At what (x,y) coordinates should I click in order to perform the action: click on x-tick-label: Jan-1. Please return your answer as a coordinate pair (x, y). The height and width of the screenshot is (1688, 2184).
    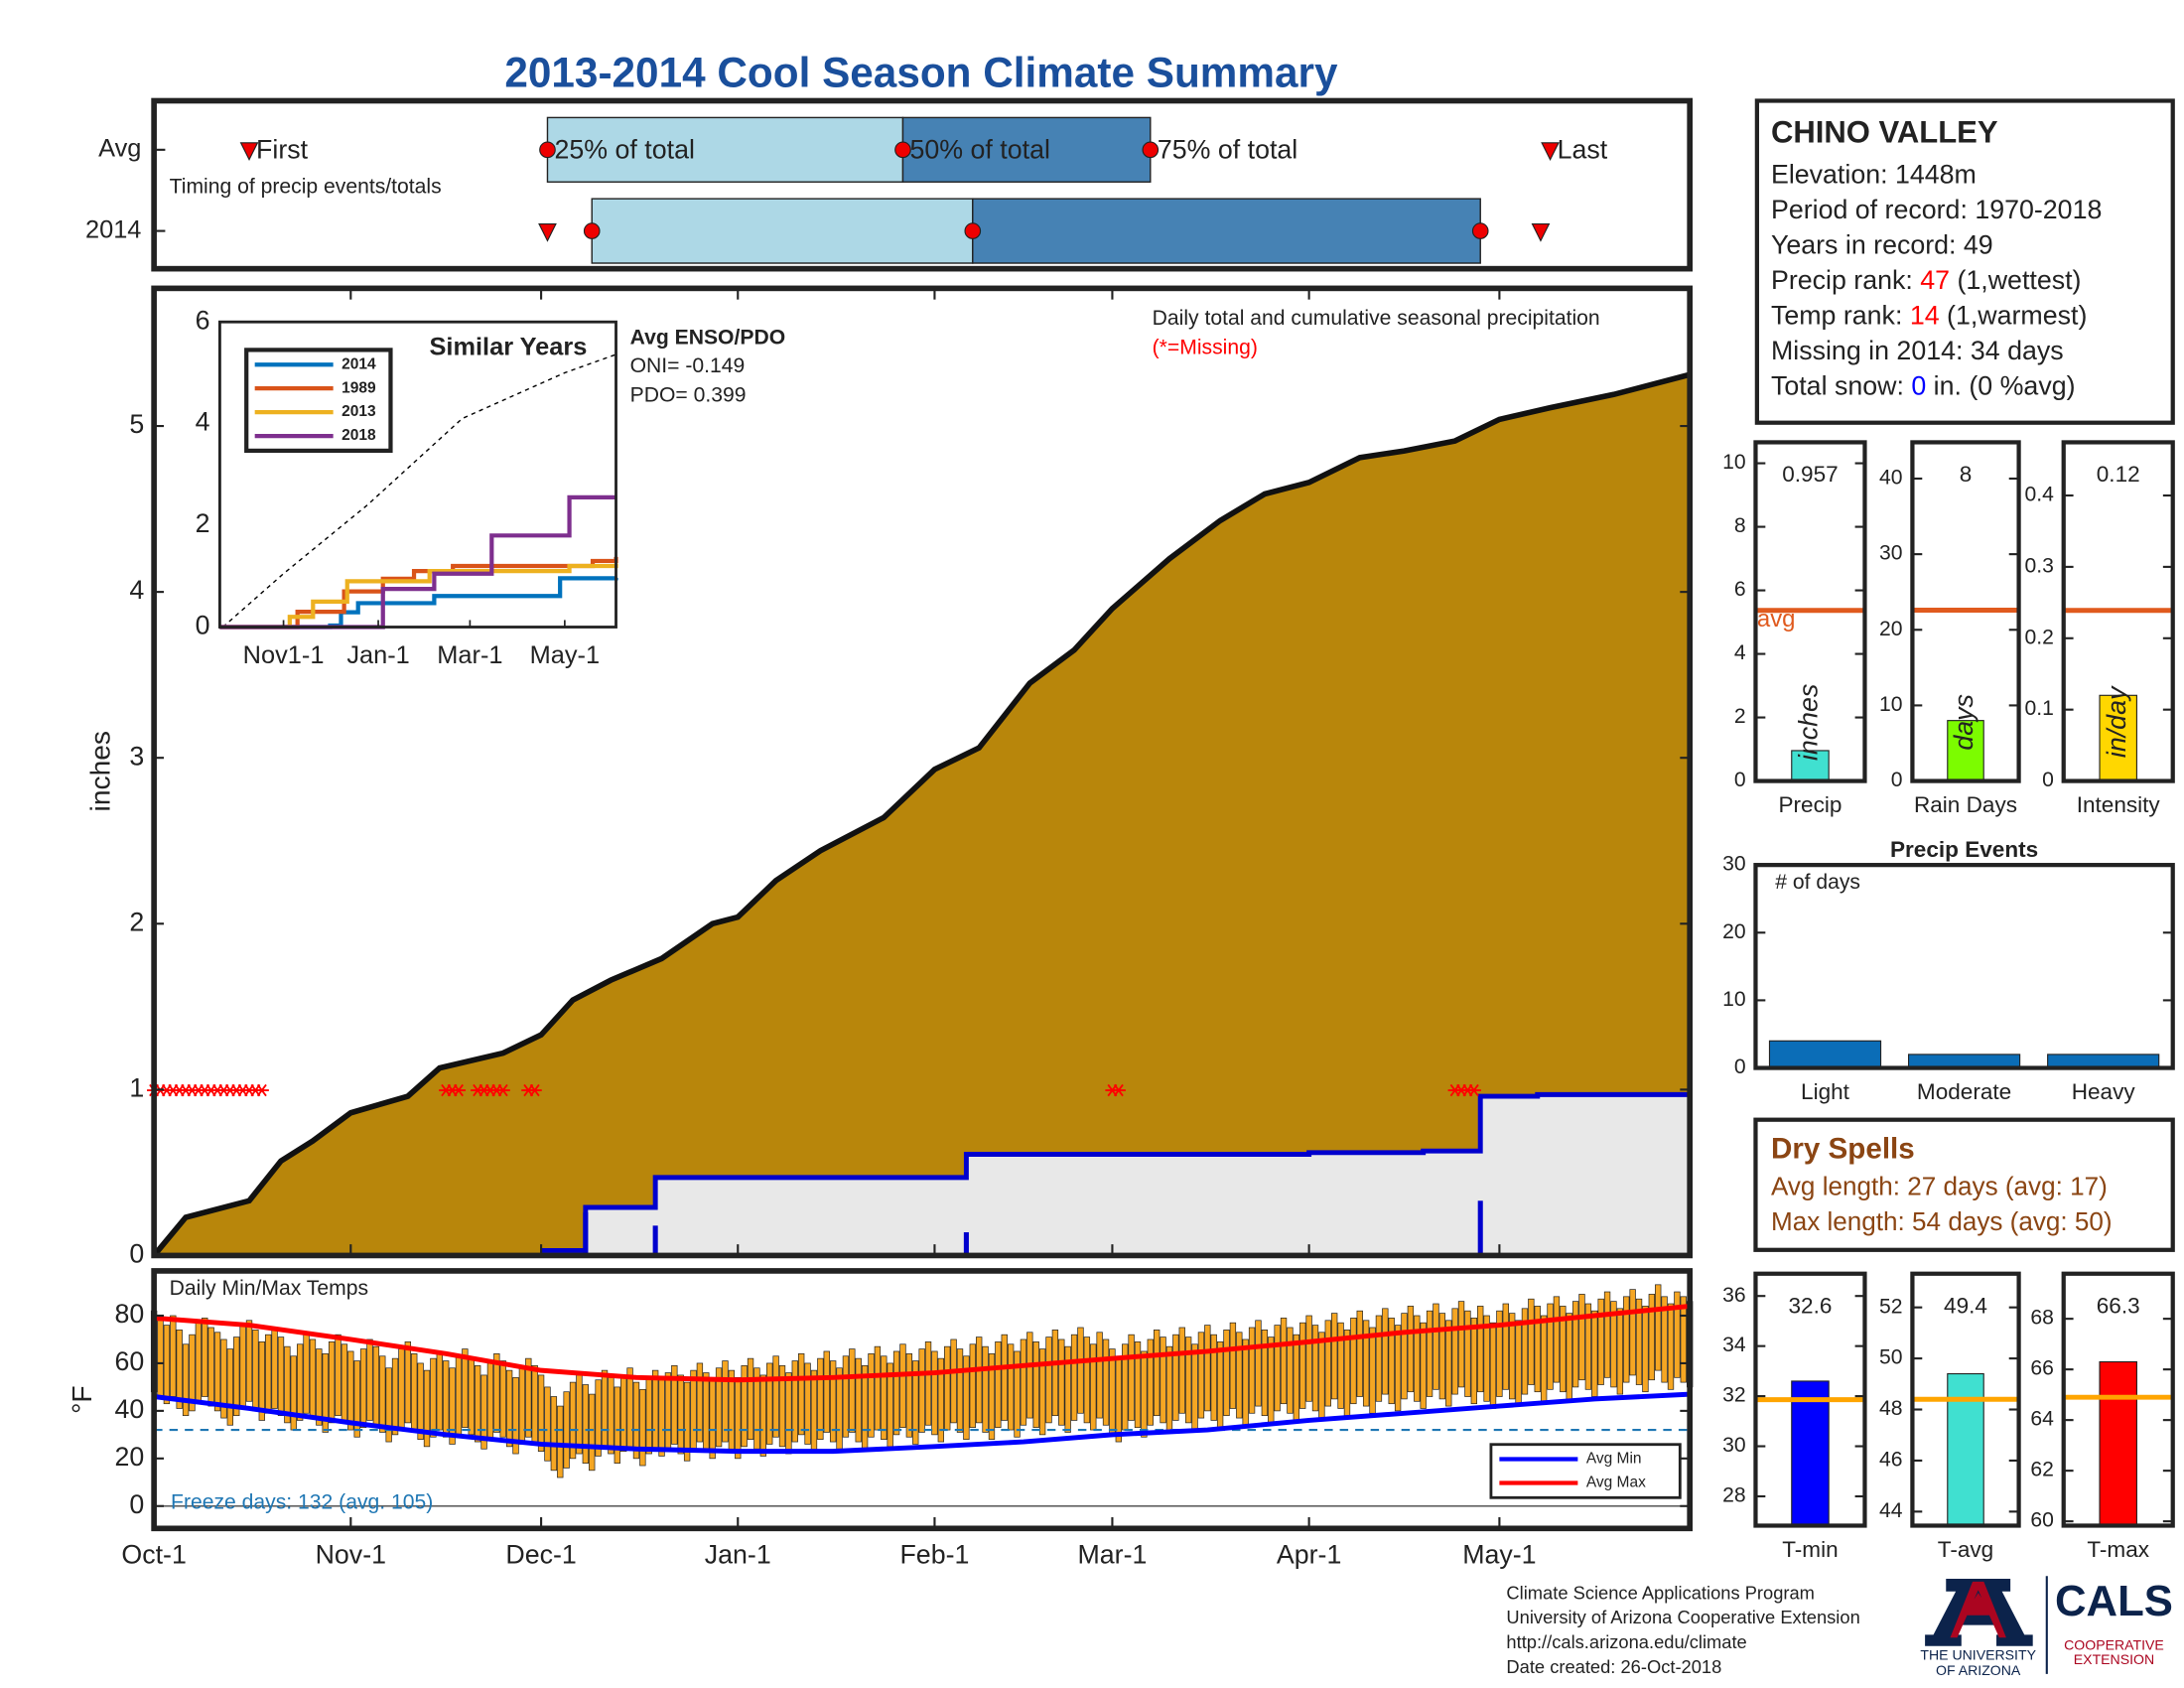
    Looking at the image, I should click on (738, 1555).